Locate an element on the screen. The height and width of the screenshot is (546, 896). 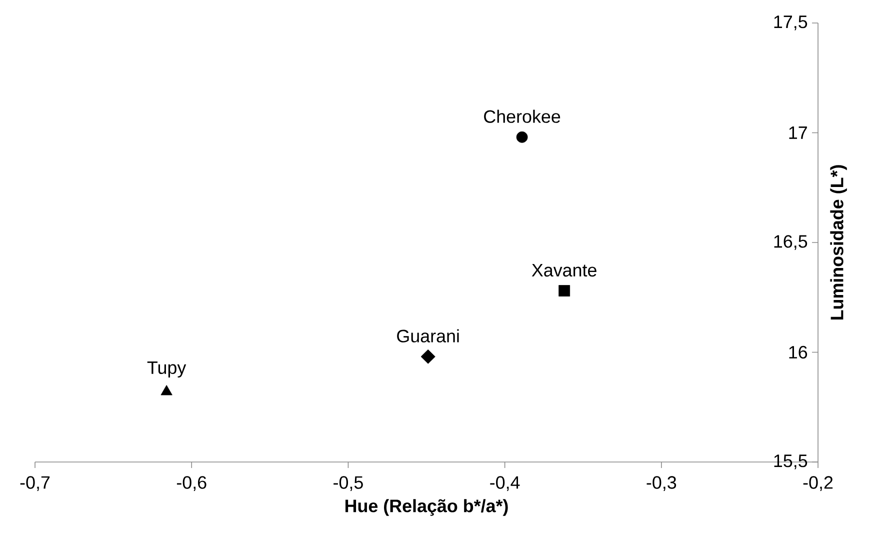
y-tick-label: 16,5 is located at coordinates (791, 242).